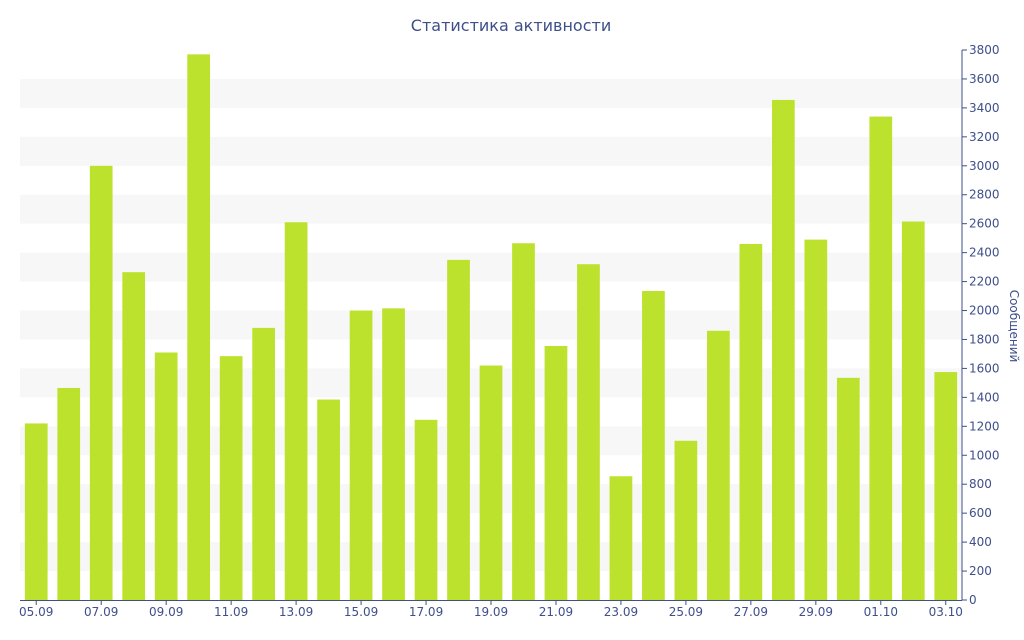 The height and width of the screenshot is (640, 1024). I want to click on bar-28.09, so click(783, 350).